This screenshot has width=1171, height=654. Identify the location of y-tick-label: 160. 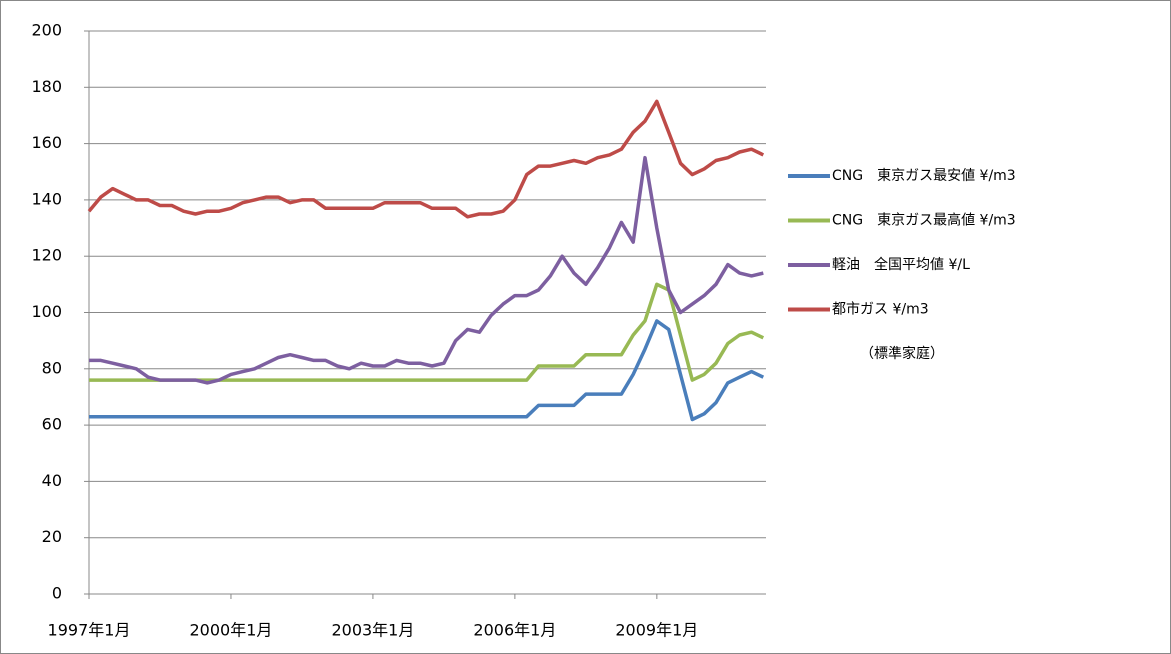
(46, 142).